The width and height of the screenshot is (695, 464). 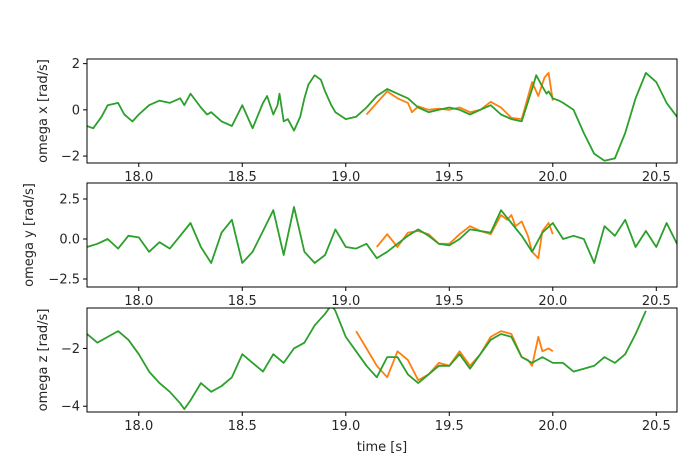 I want to click on y-tick-label: 0, so click(x=76, y=110).